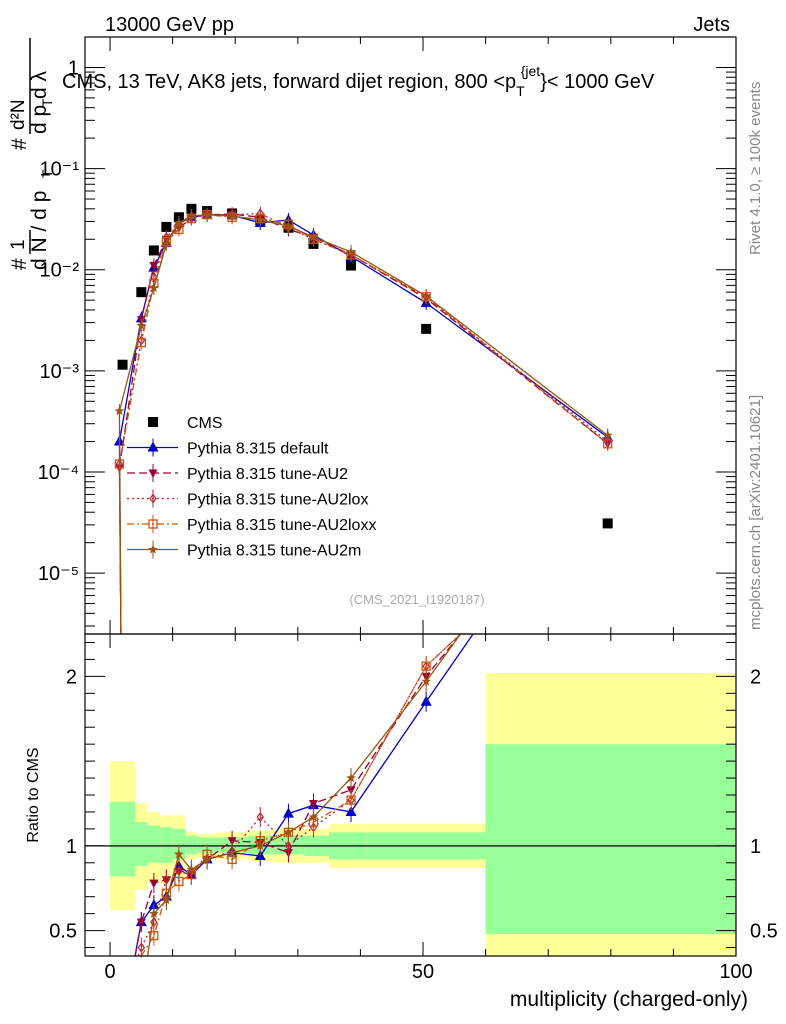  What do you see at coordinates (423, 972) in the screenshot?
I see `x-tick-label: 50` at bounding box center [423, 972].